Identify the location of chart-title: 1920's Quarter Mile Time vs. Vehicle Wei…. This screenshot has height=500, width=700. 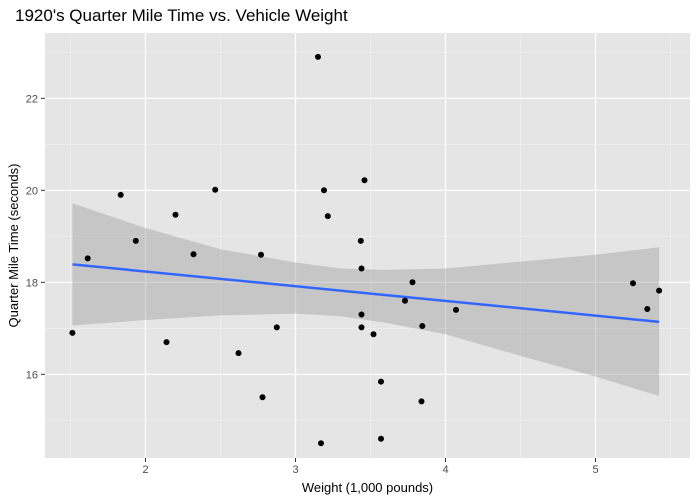
(181, 15).